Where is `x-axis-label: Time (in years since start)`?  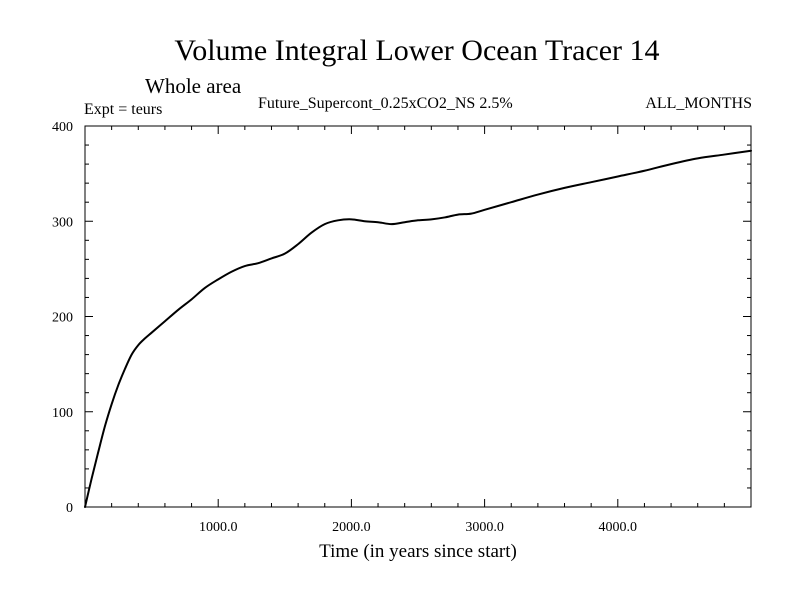
x-axis-label: Time (in years since start) is located at coordinates (418, 551).